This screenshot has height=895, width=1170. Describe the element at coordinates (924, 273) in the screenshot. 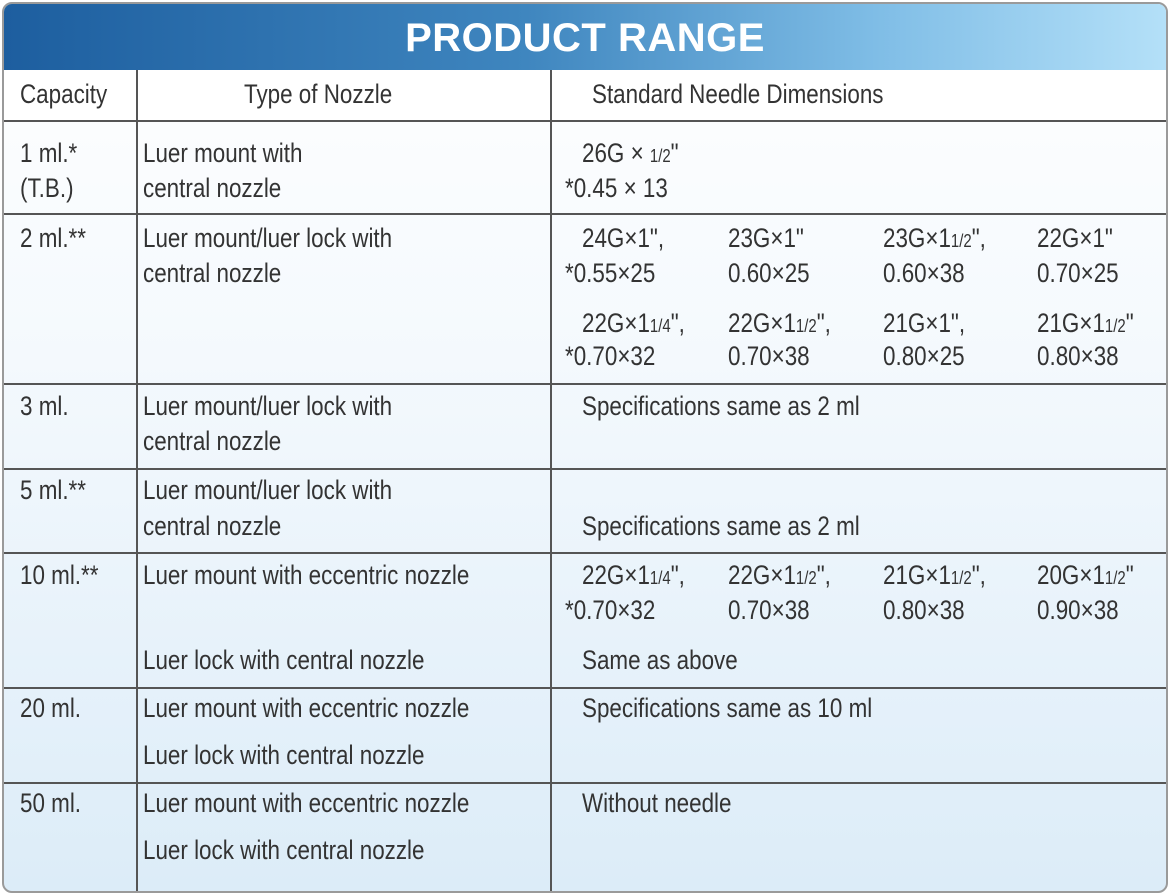

I see `needle-metric: 0.60×38` at that location.